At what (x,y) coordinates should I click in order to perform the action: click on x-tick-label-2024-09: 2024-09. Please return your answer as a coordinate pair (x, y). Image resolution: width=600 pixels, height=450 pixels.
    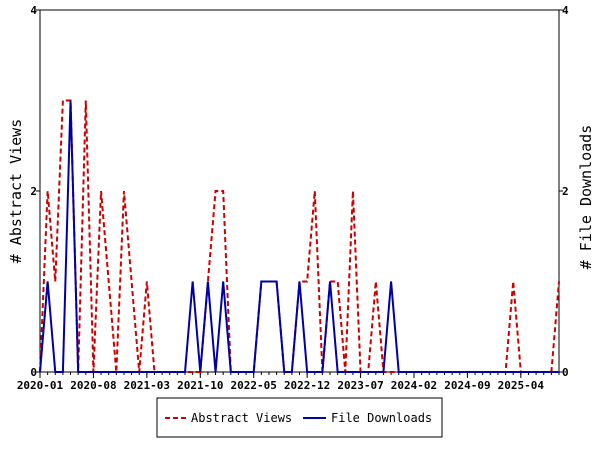
    Looking at the image, I should click on (467, 385).